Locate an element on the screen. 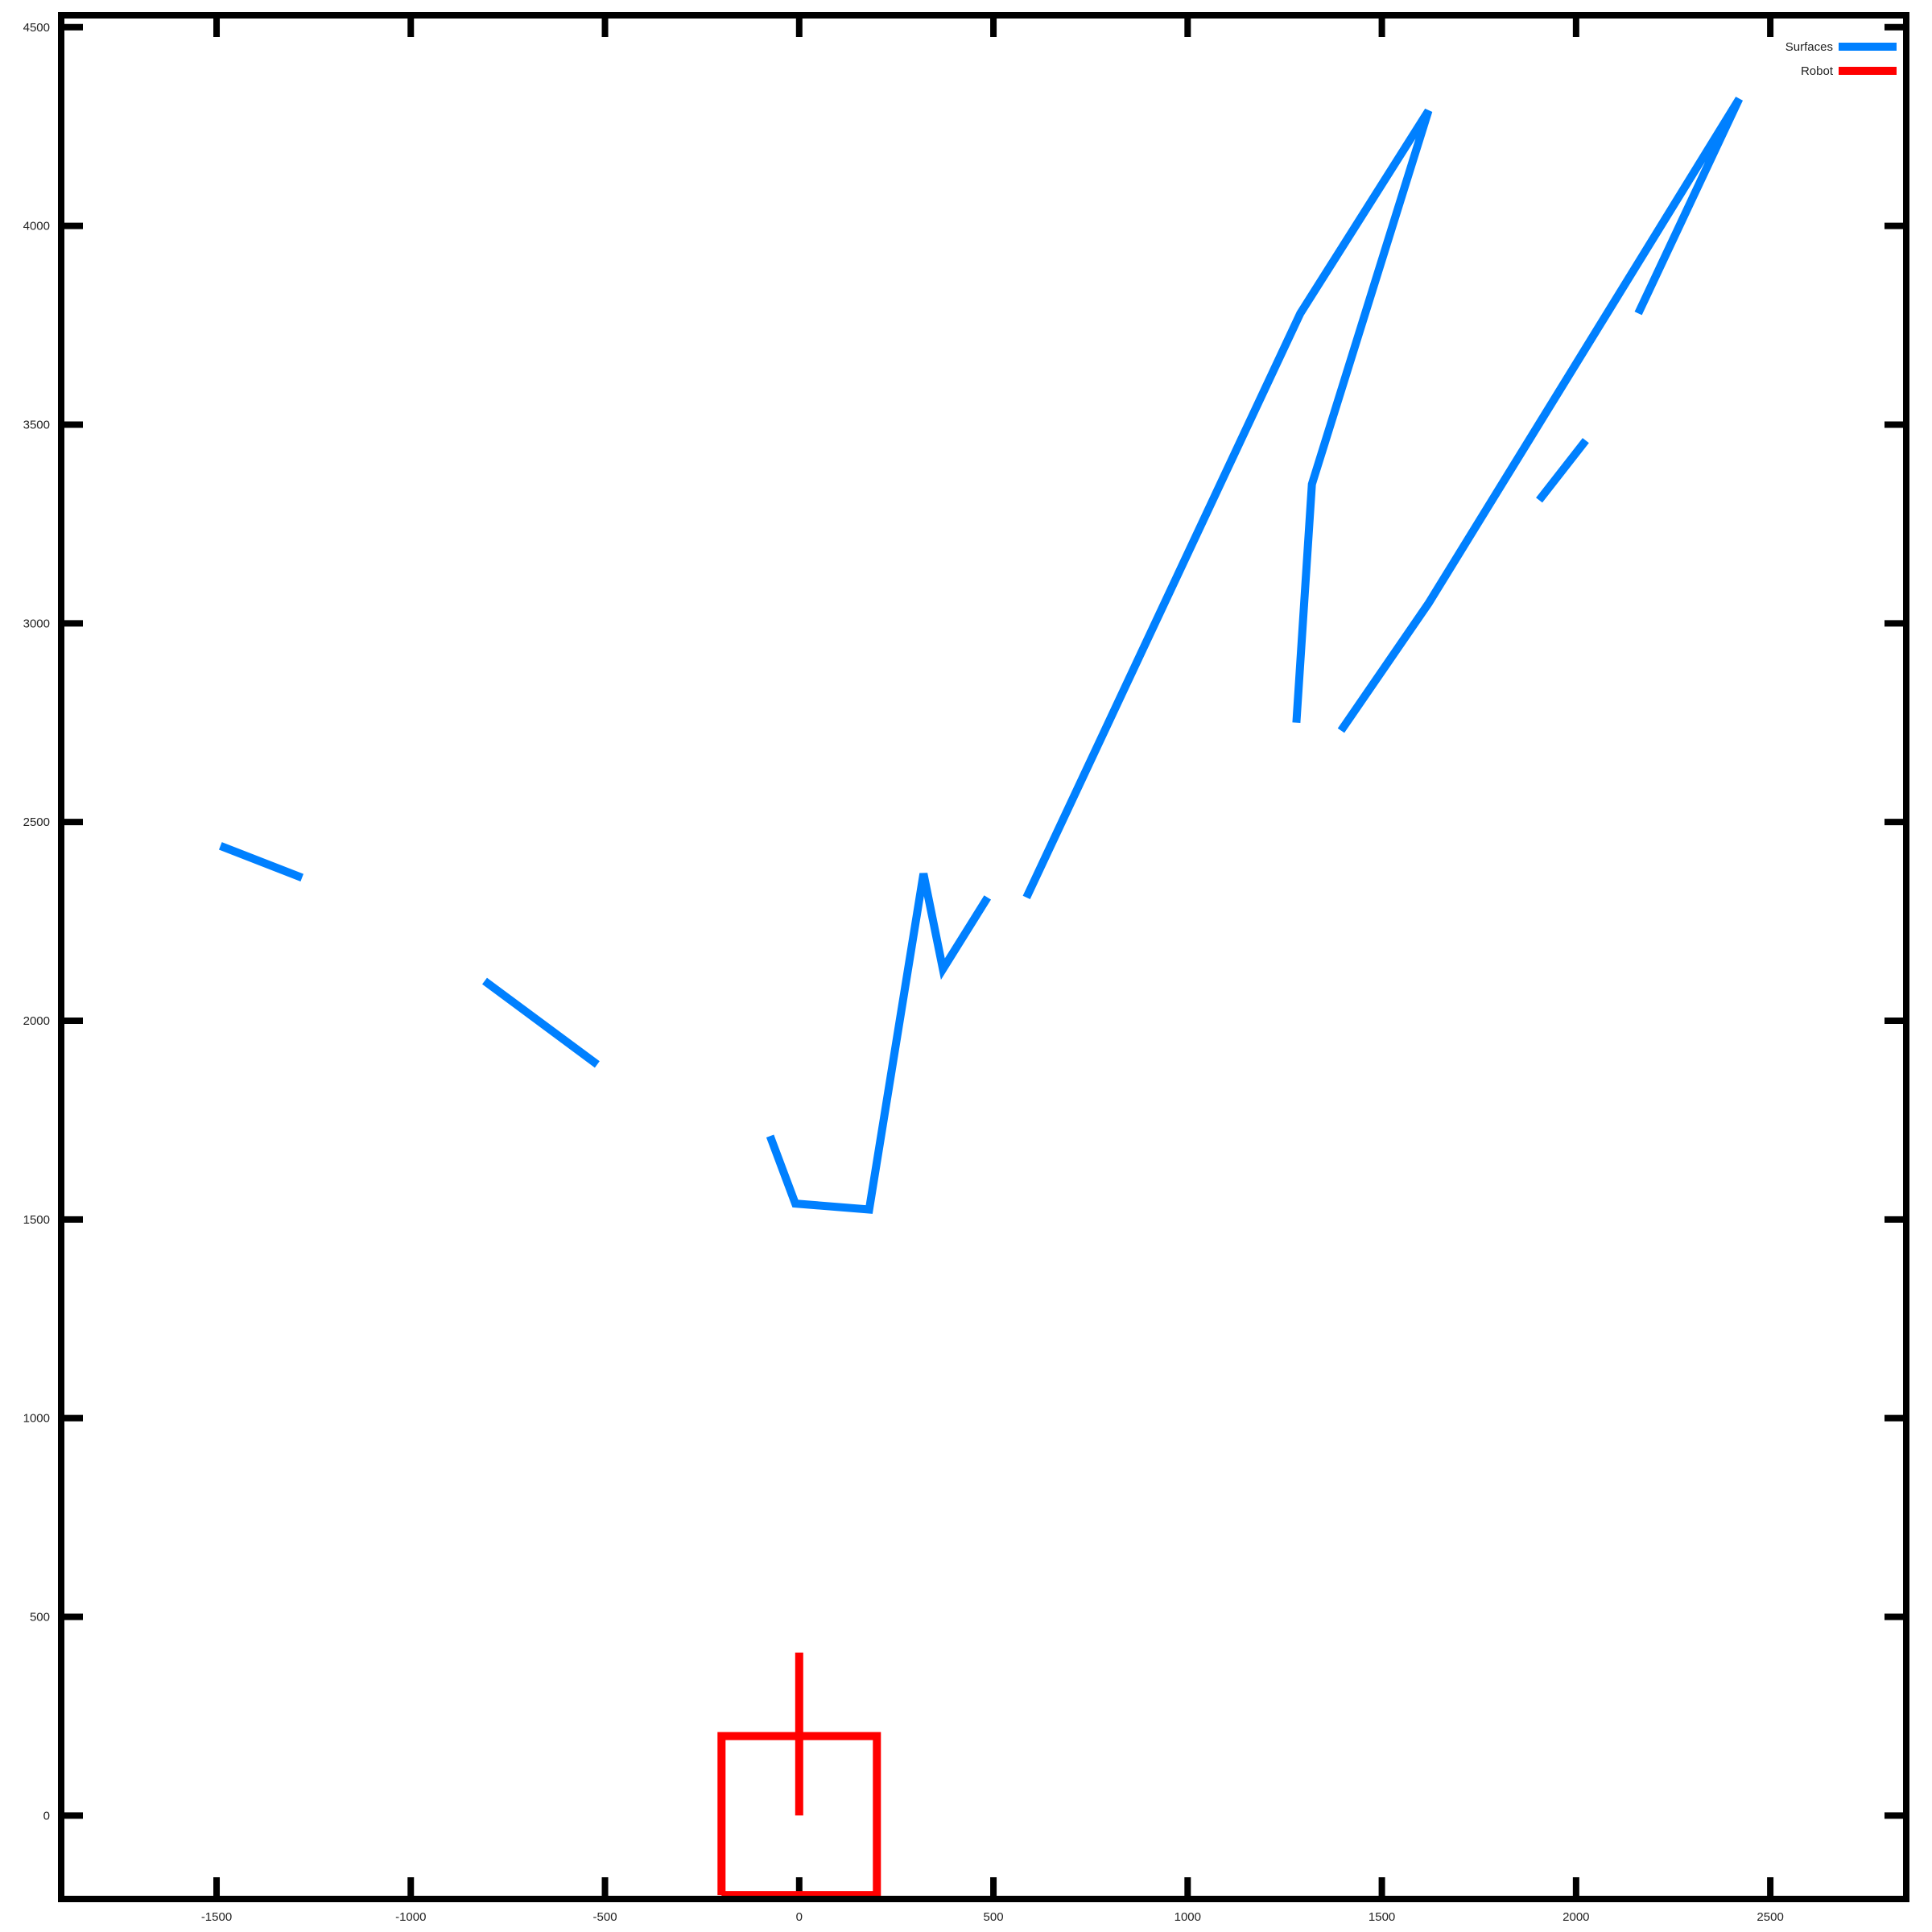 The width and height of the screenshot is (1932, 1932). x-tick-label: -1000 is located at coordinates (410, 1917).